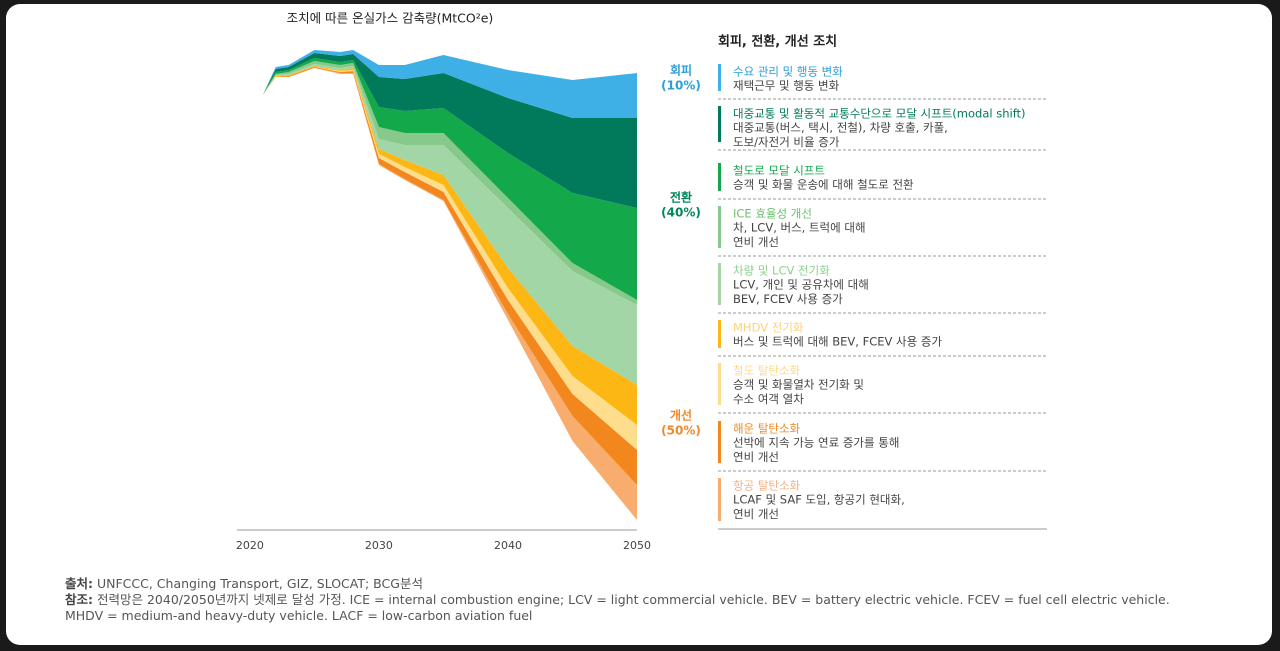 The image size is (1280, 651). Describe the element at coordinates (390, 18) in the screenshot. I see `chart-title: 조치에 따른 온실가스 감축량(MtCO²e)` at that location.